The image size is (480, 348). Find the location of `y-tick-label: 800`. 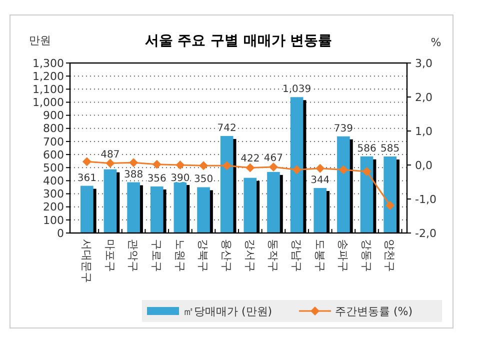

y-tick-label: 800 is located at coordinates (53, 129).